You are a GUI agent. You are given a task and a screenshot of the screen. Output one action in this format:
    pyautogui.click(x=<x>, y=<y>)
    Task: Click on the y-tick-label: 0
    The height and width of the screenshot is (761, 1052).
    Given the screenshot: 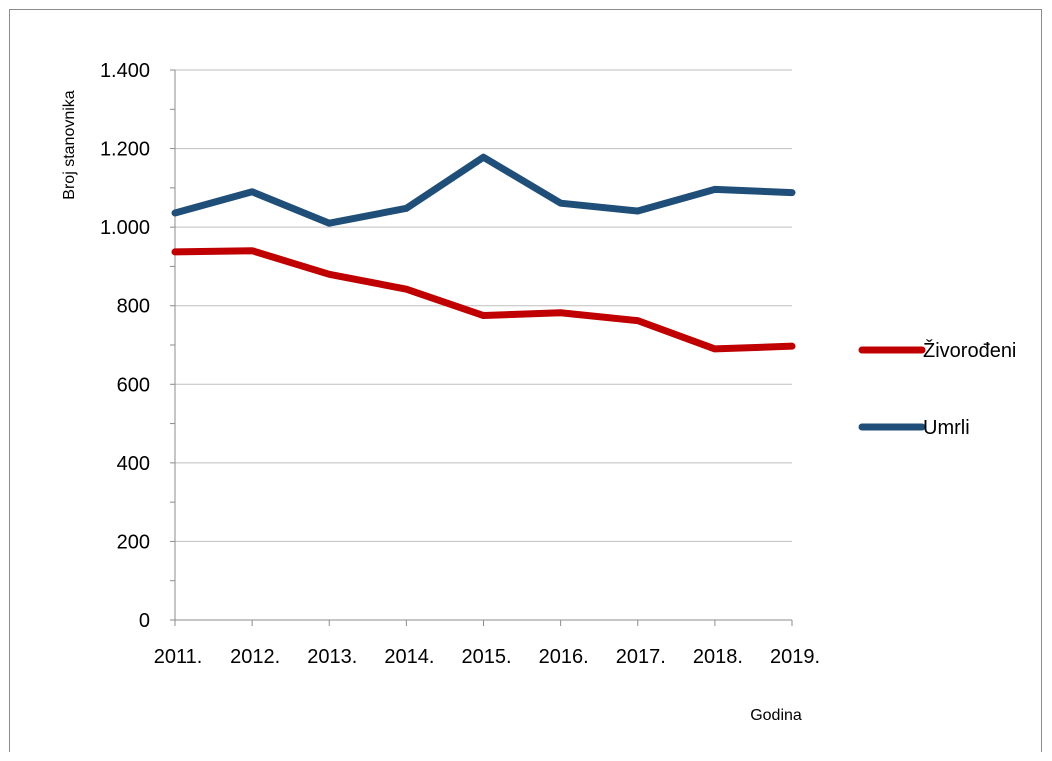 What is the action you would take?
    pyautogui.click(x=144, y=621)
    